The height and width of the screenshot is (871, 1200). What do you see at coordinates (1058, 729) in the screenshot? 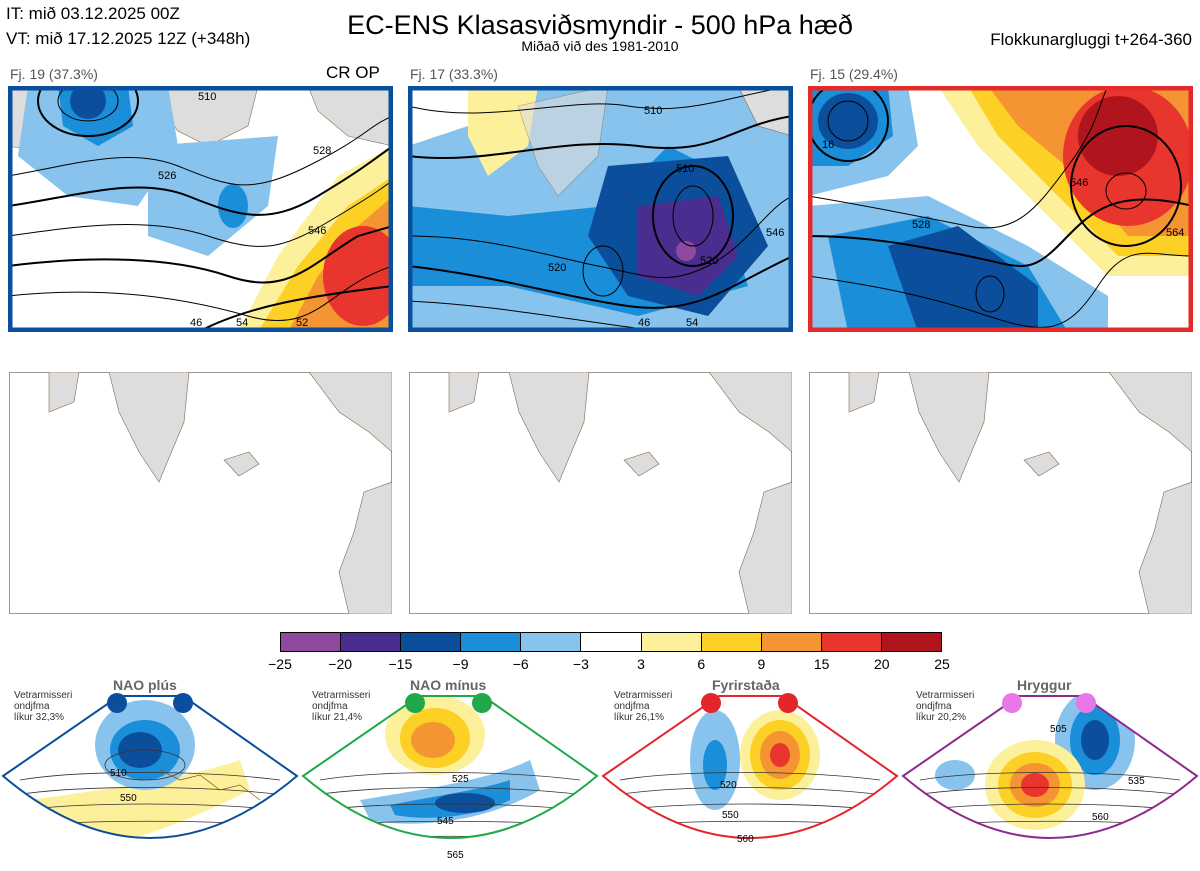
I see `contour-label: 505` at bounding box center [1058, 729].